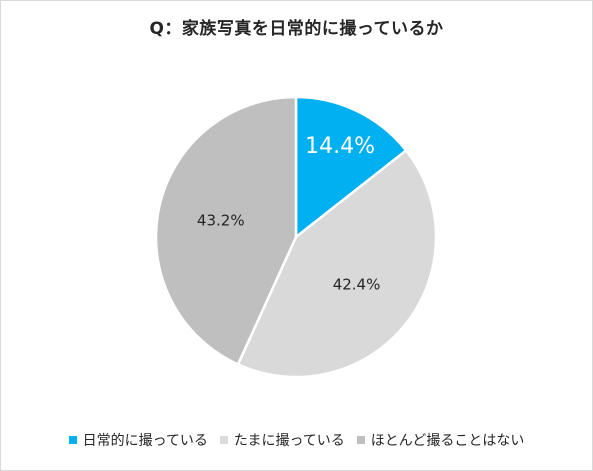 The width and height of the screenshot is (593, 471). Describe the element at coordinates (296, 29) in the screenshot. I see `chart-title: Q：家族写真を日常的に撮っているか` at that location.